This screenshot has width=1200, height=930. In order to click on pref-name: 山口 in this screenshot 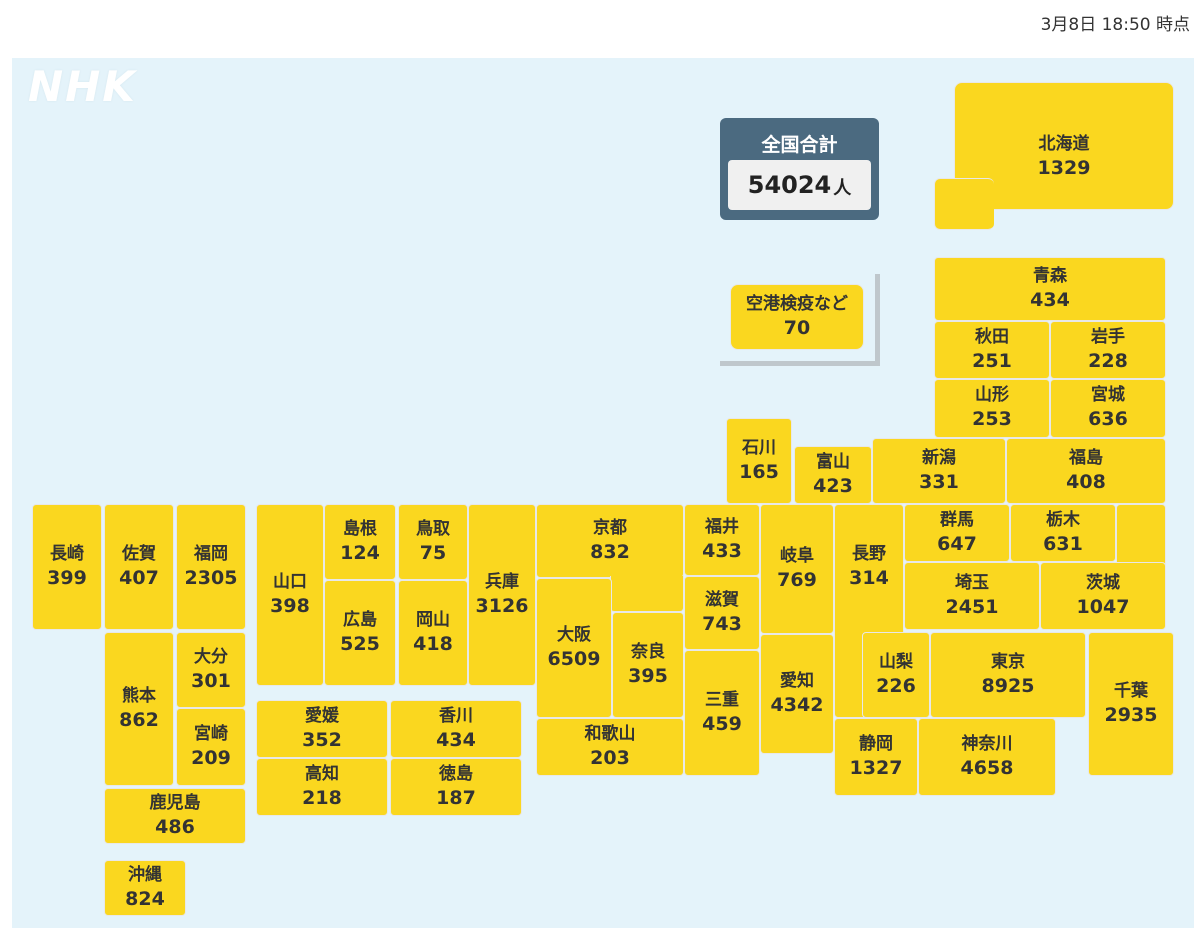, I will do `click(290, 581)`.